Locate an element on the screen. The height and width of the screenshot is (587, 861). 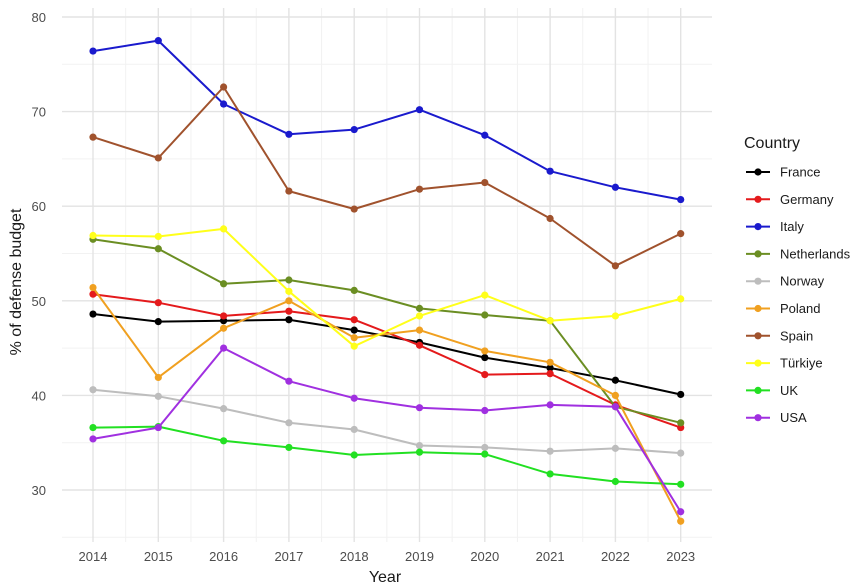
legend-title: Country is located at coordinates (772, 143).